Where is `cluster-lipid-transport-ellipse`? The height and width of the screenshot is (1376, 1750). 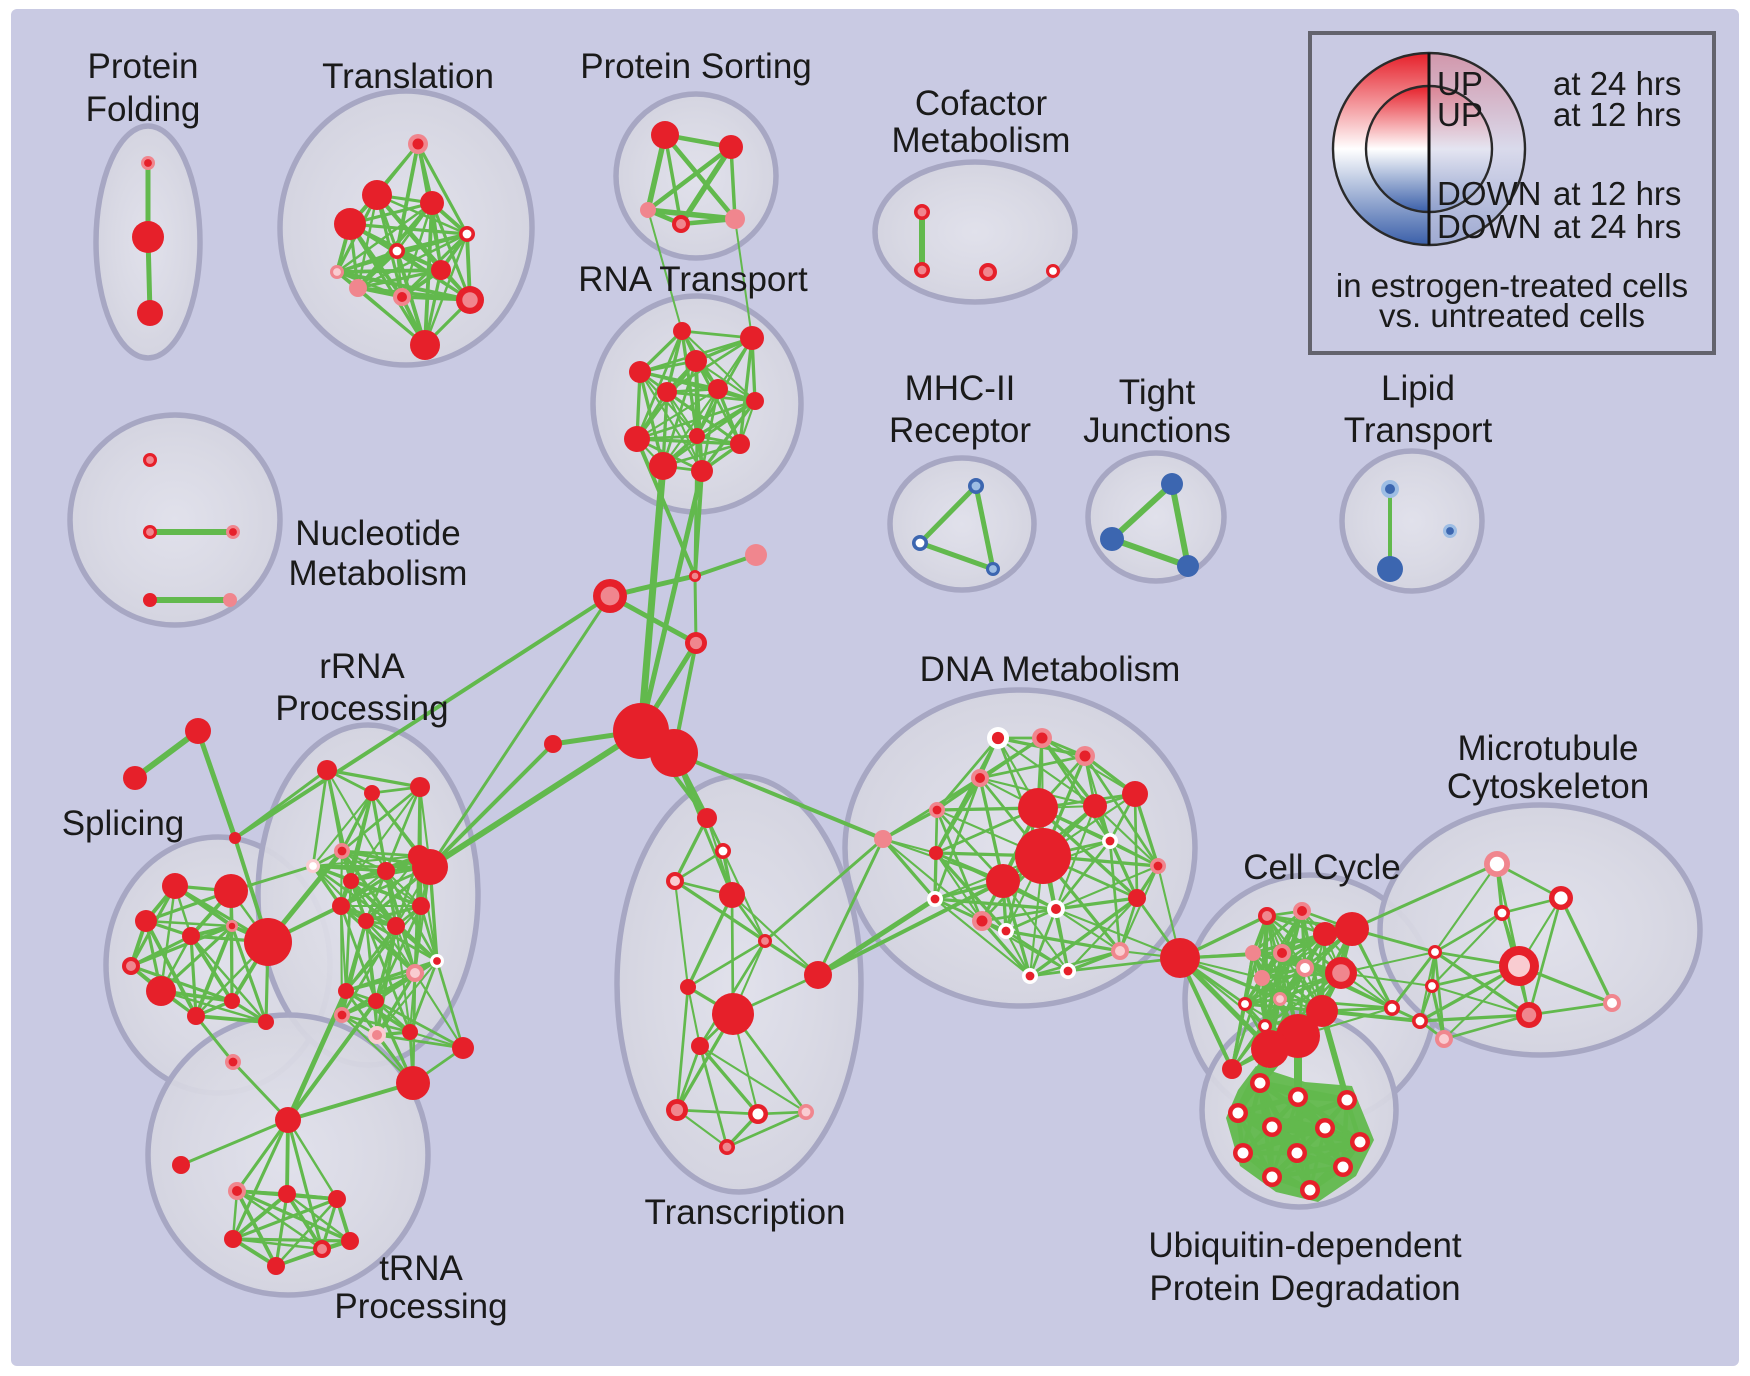
cluster-lipid-transport-ellipse is located at coordinates (1412, 521).